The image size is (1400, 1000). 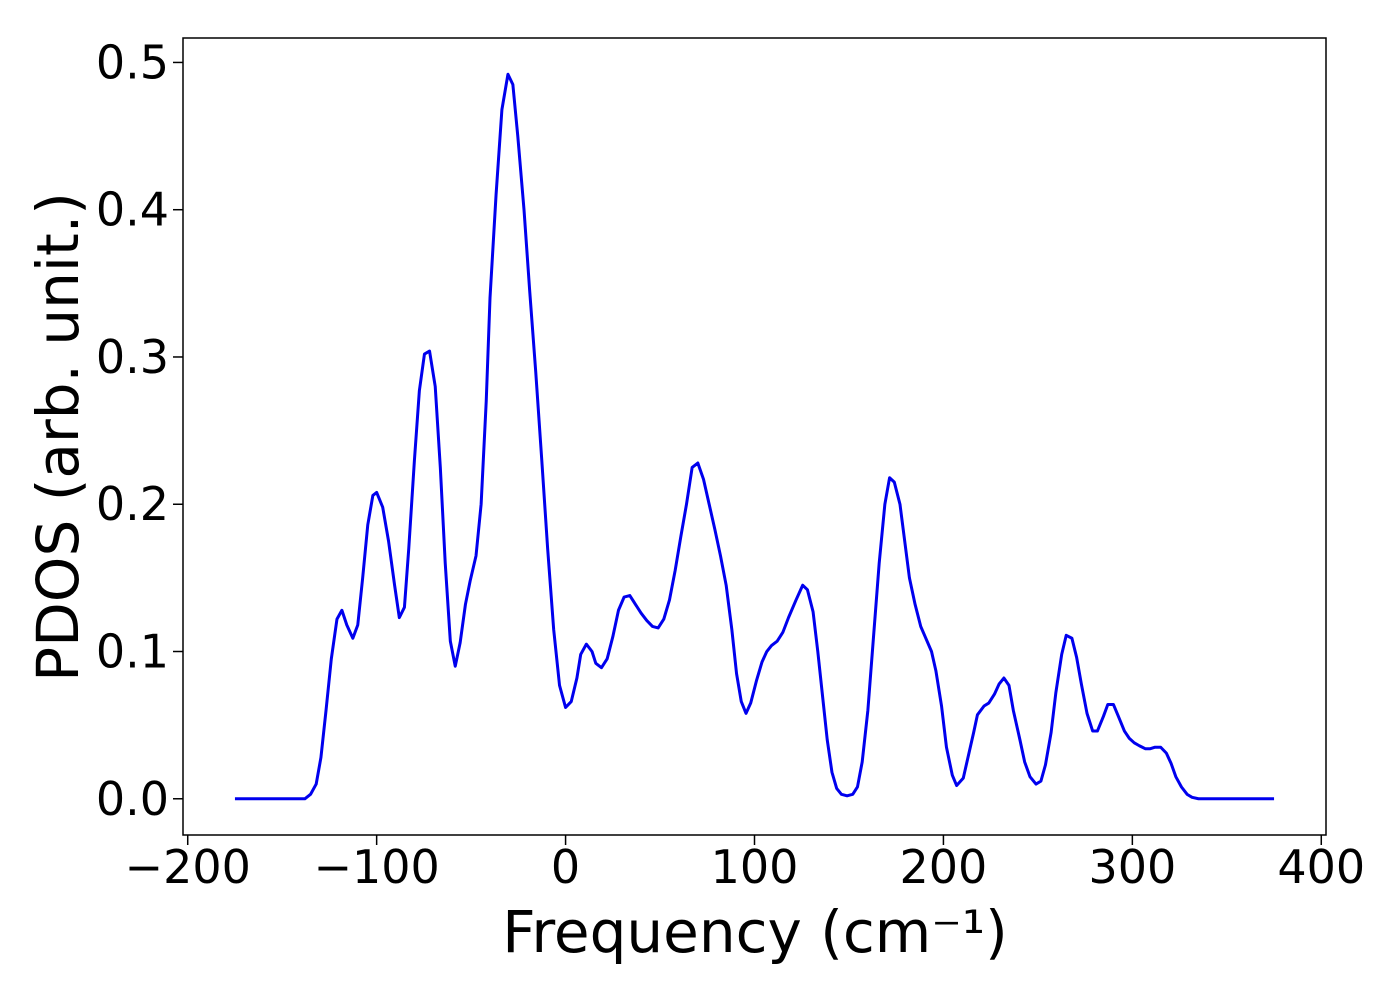 What do you see at coordinates (376, 867) in the screenshot?
I see `x-tick-label: −100` at bounding box center [376, 867].